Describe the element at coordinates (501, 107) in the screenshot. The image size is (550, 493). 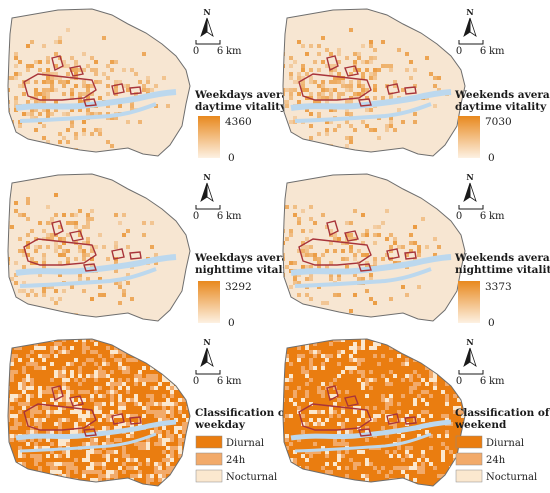
I see `legend-title-line2: daytime vitality` at that location.